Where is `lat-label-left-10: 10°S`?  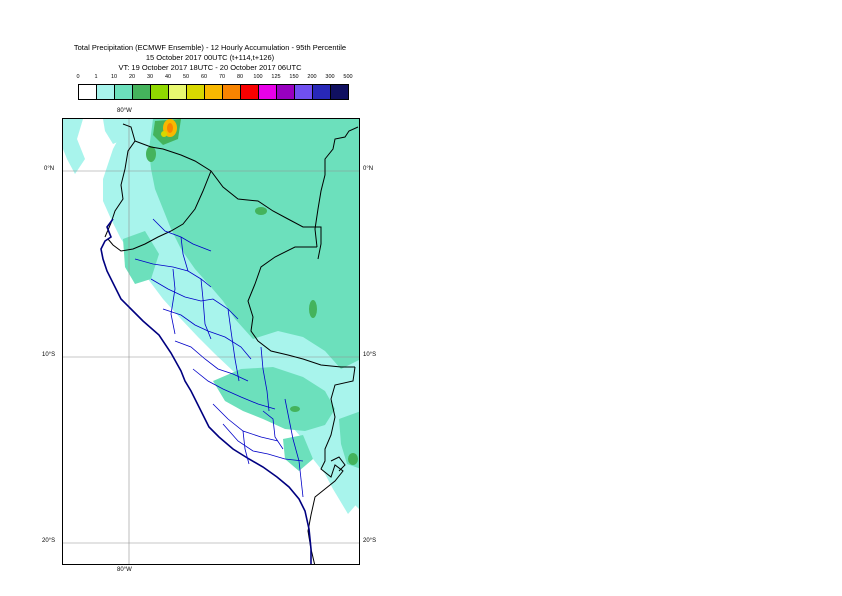 lat-label-left-10: 10°S is located at coordinates (49, 355).